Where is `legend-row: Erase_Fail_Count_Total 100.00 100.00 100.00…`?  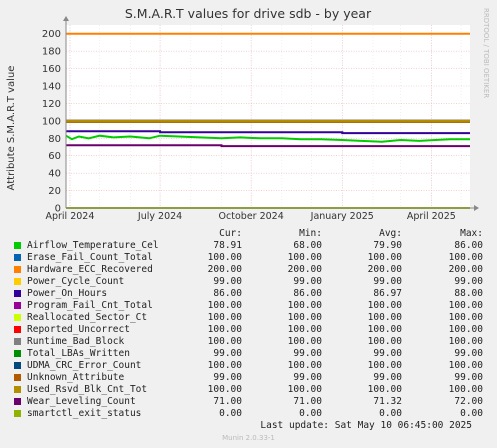
legend-row: Erase_Fail_Count_Total 100.00 100.00 100.00… is located at coordinates (248, 258).